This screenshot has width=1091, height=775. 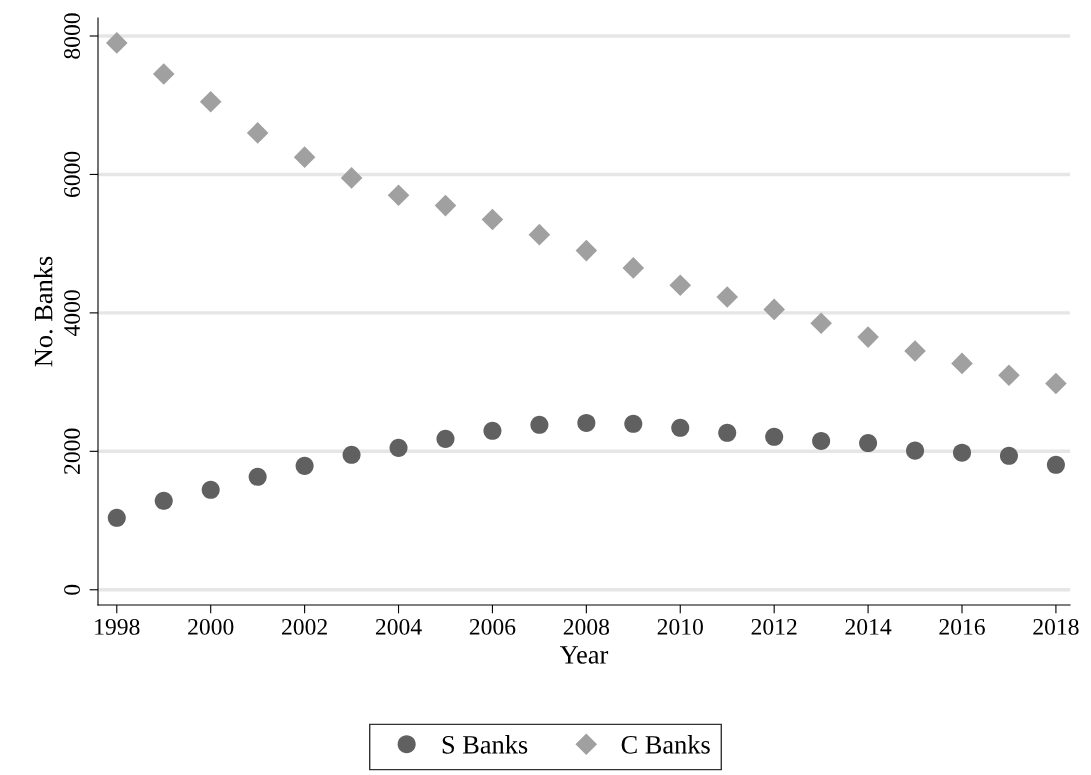 What do you see at coordinates (211, 626) in the screenshot?
I see `x-tick-label: 2000` at bounding box center [211, 626].